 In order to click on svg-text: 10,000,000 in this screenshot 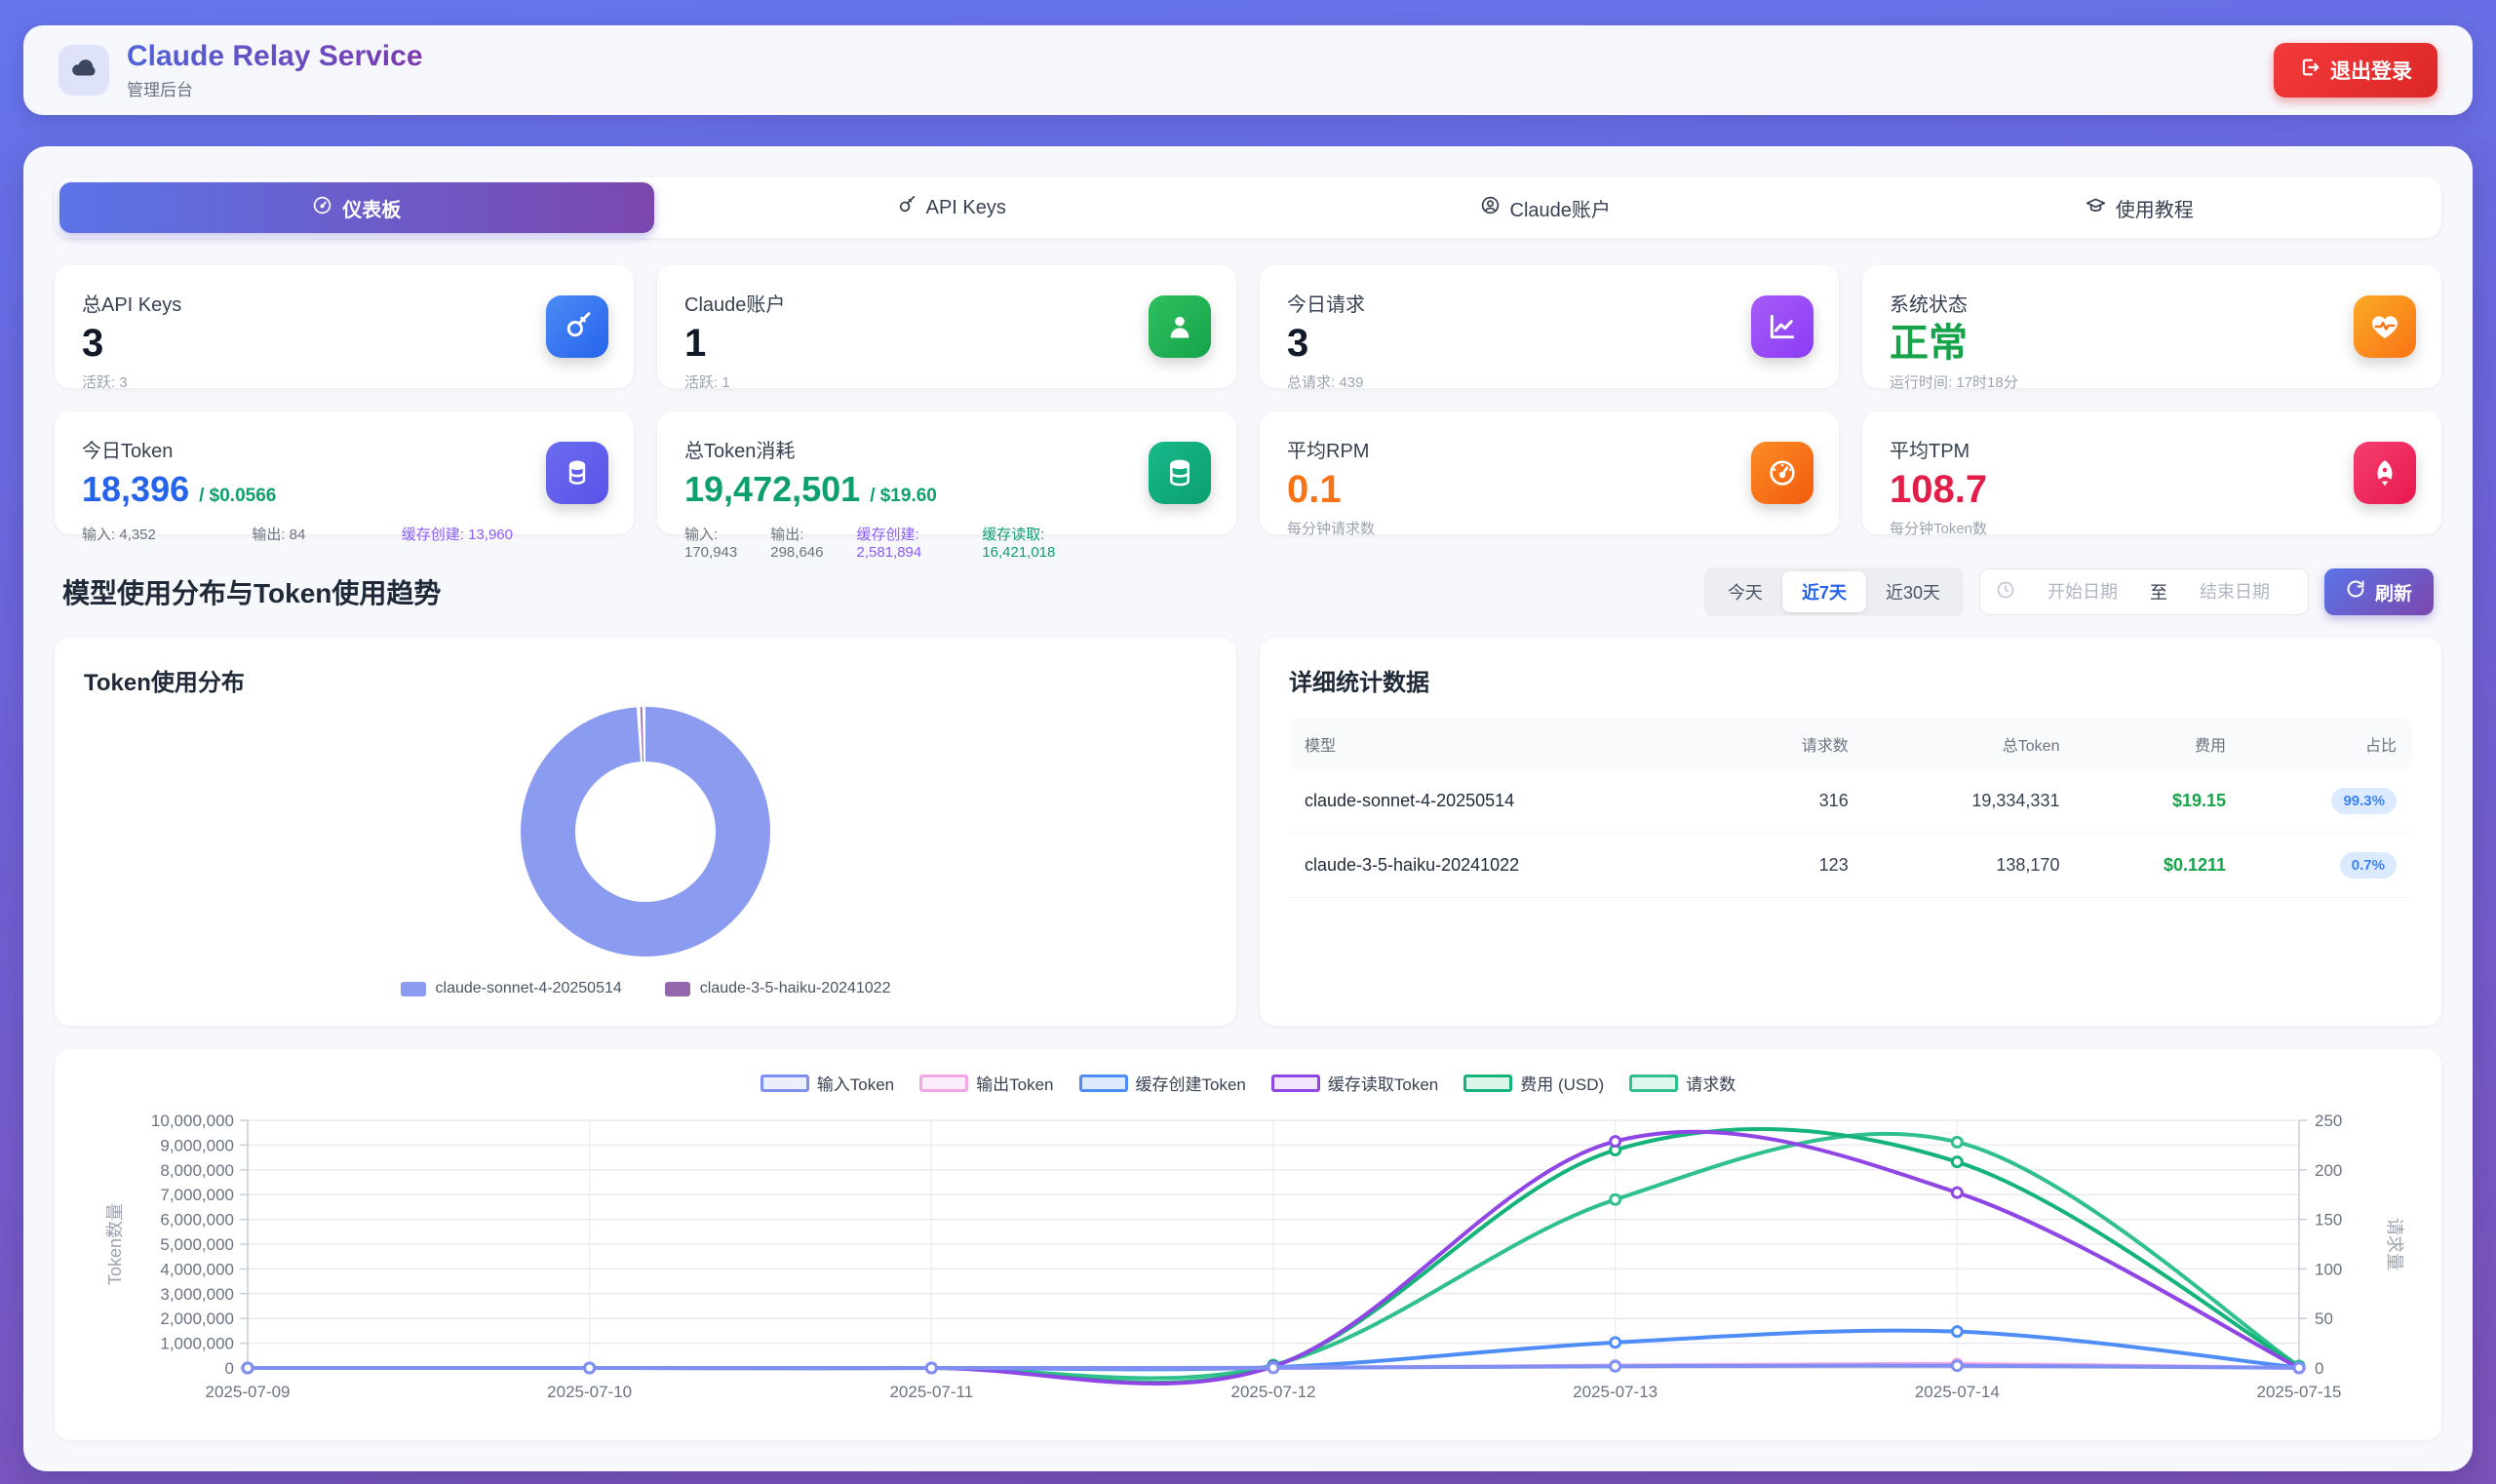, I will do `click(192, 1121)`.